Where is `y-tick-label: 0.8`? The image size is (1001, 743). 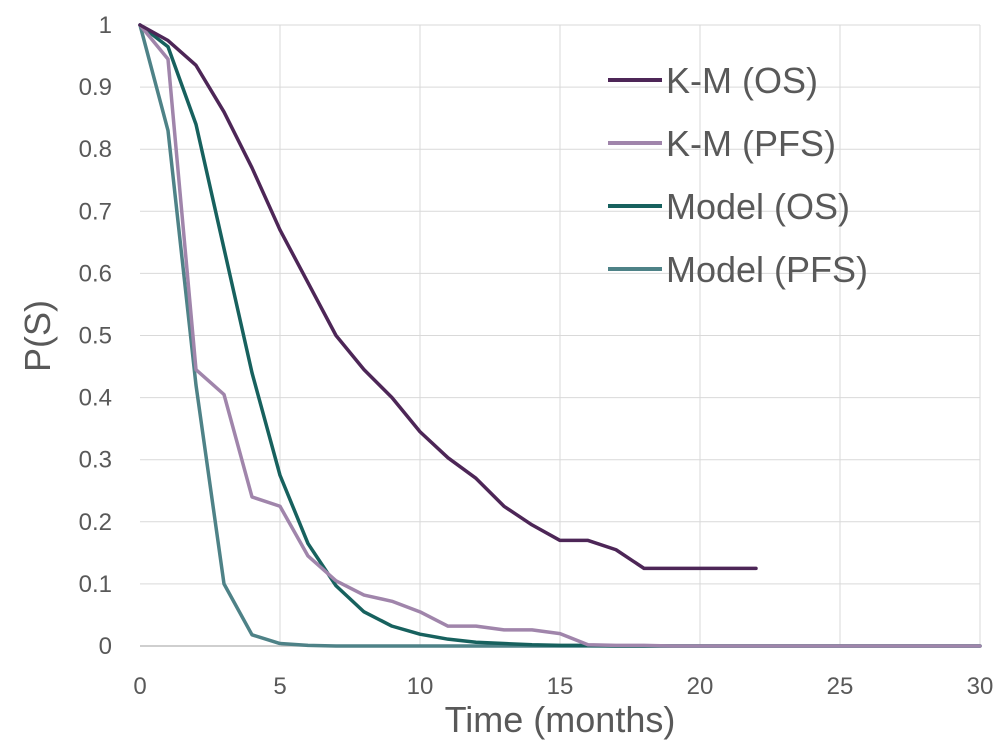
y-tick-label: 0.8 is located at coordinates (95, 149).